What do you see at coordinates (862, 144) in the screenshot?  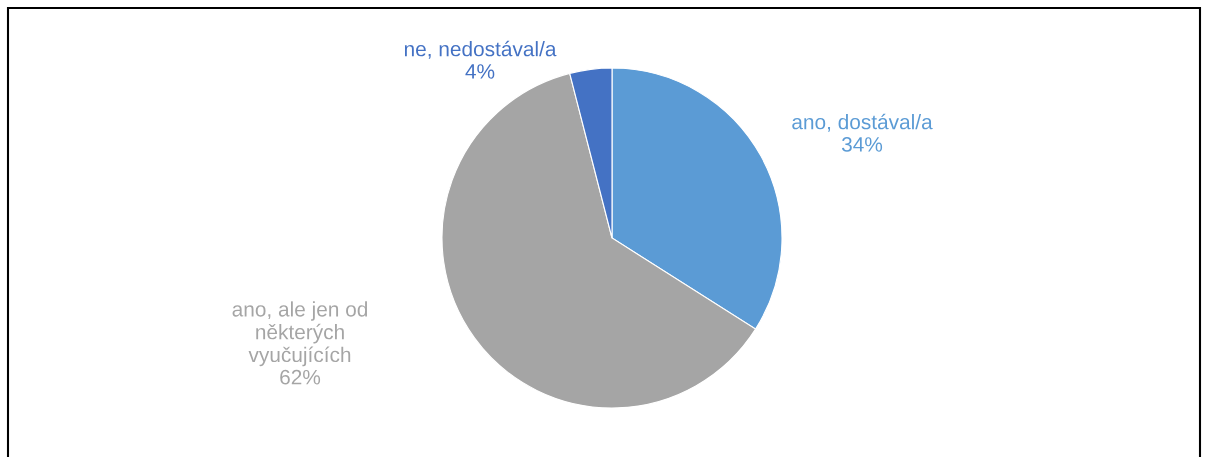 I see `data-label: 34%` at bounding box center [862, 144].